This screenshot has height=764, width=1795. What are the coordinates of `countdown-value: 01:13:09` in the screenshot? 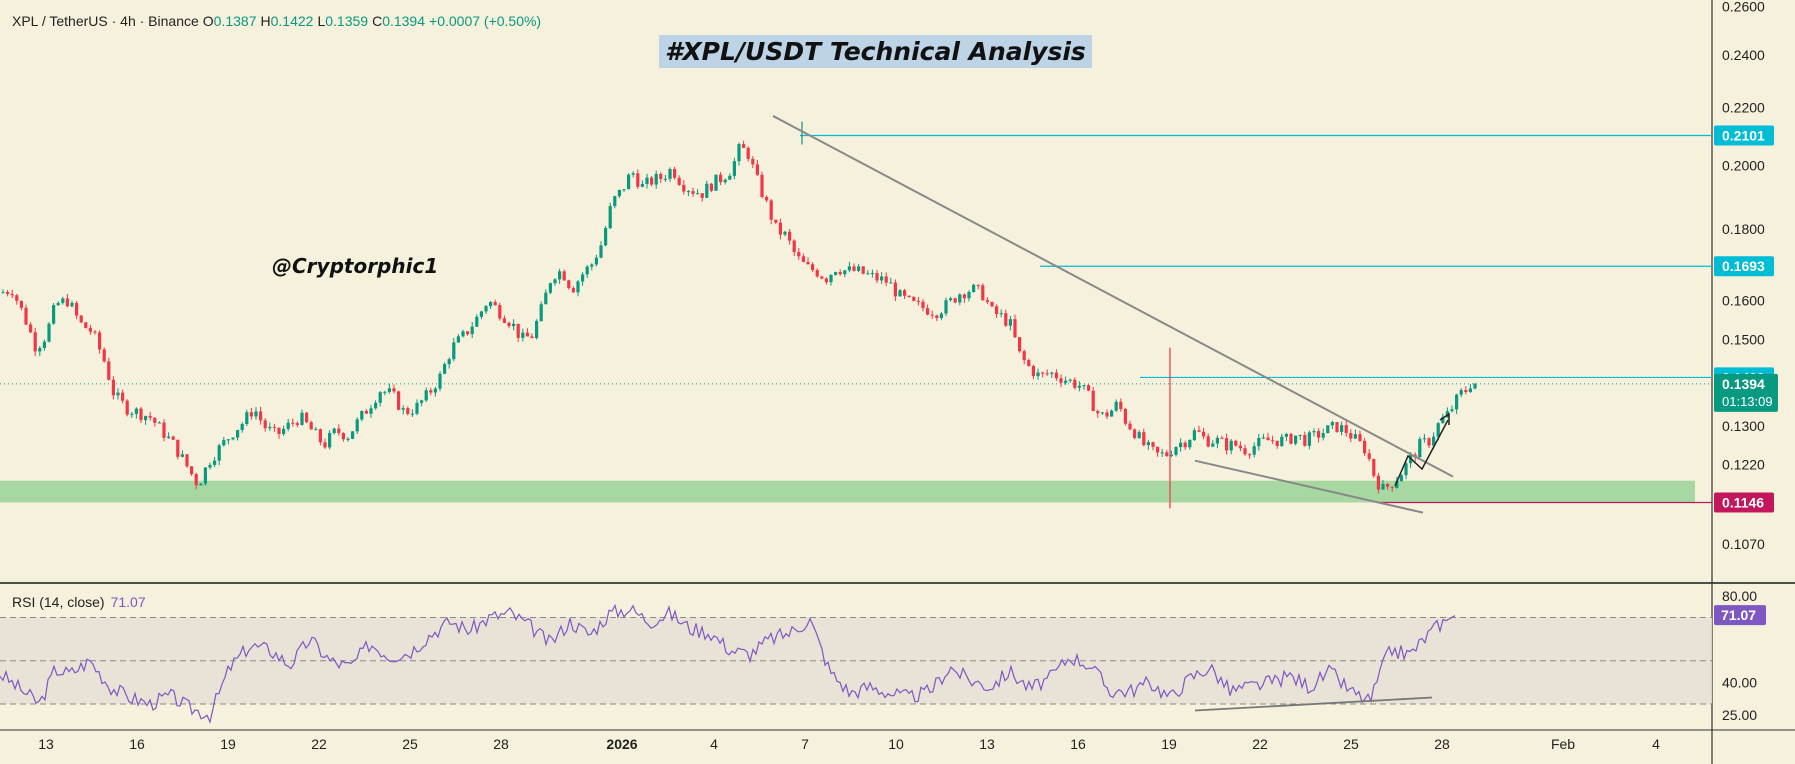 It's located at (1747, 401).